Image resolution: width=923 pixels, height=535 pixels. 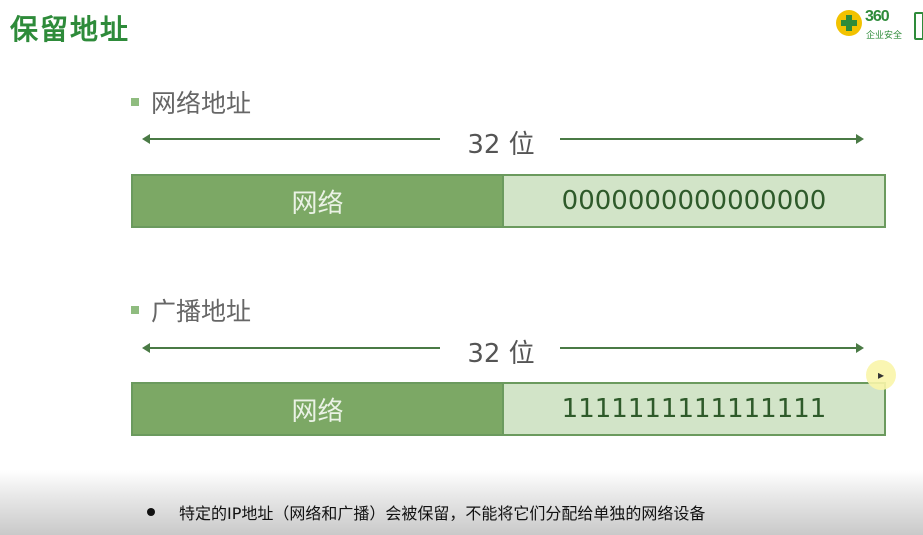 I want to click on host-portion: 1111111111111111, so click(x=694, y=409).